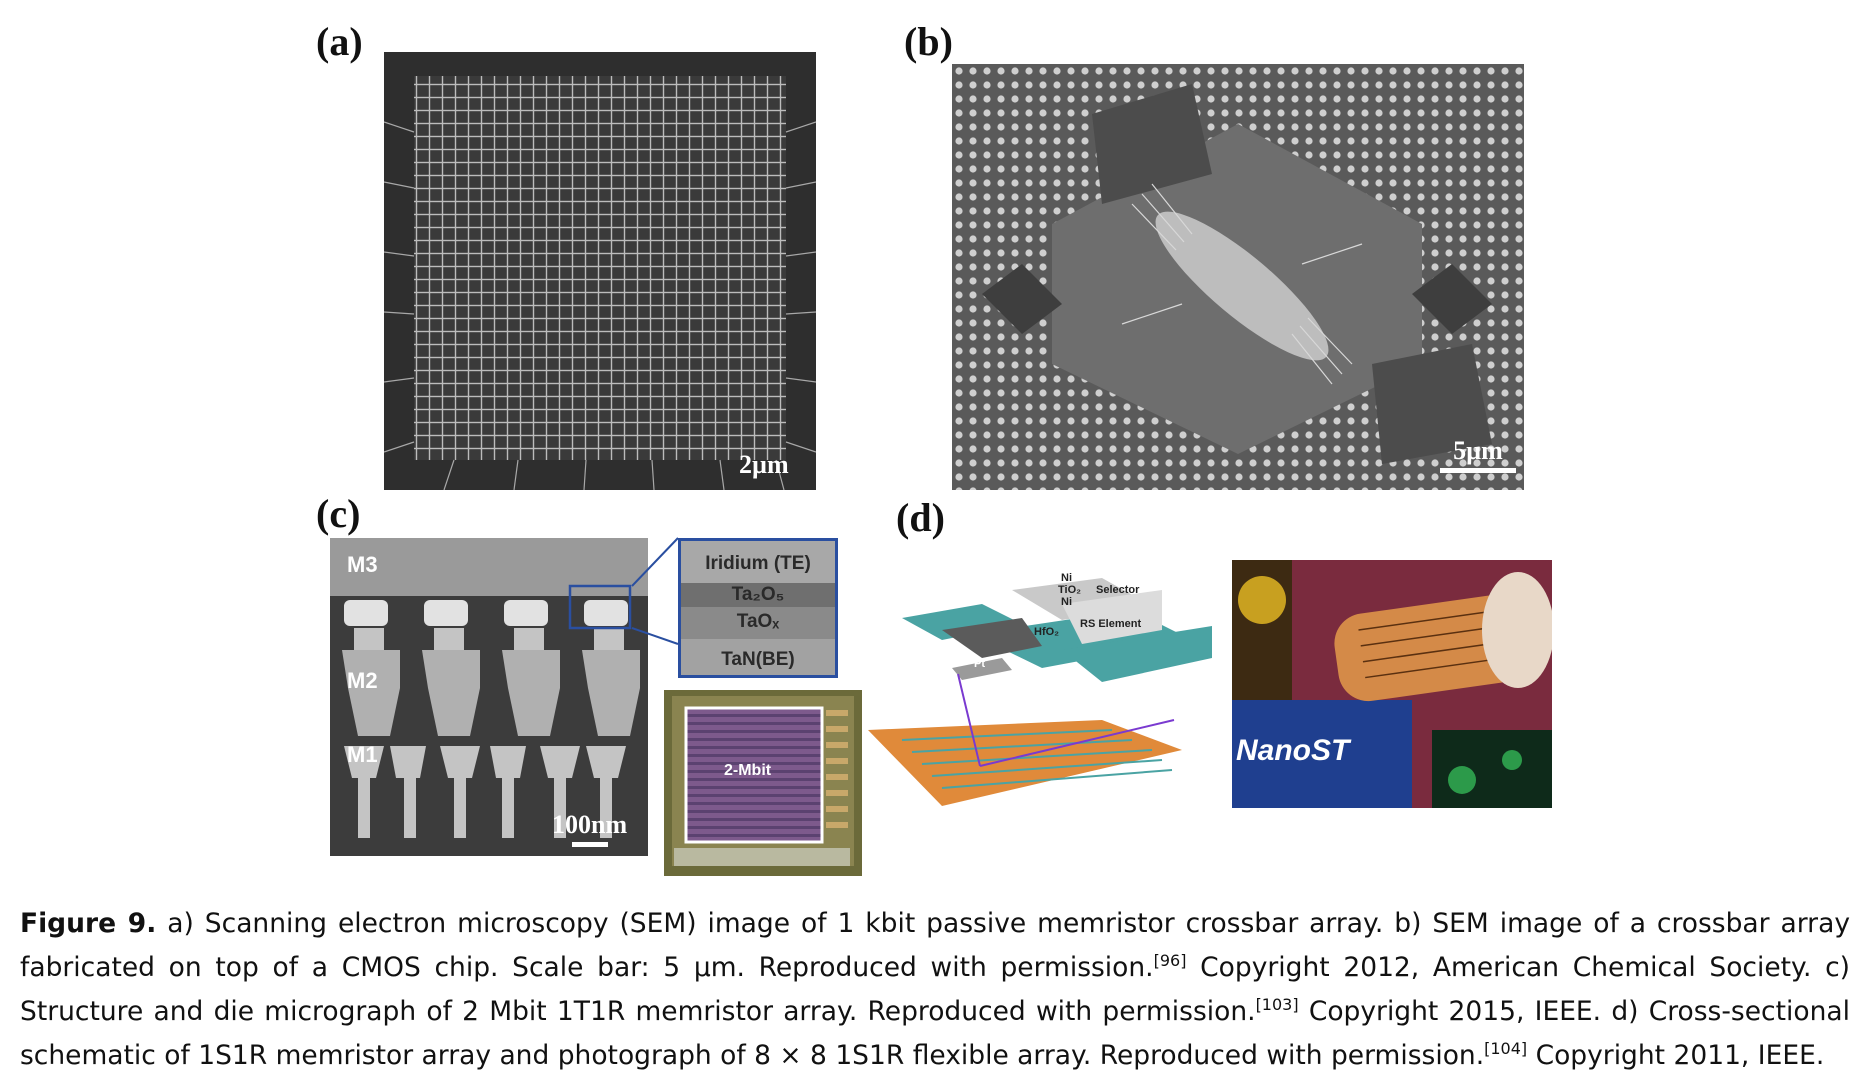 This screenshot has height=1073, width=1864. Describe the element at coordinates (1293, 750) in the screenshot. I see `photo-text-nanost: NanoST` at that location.